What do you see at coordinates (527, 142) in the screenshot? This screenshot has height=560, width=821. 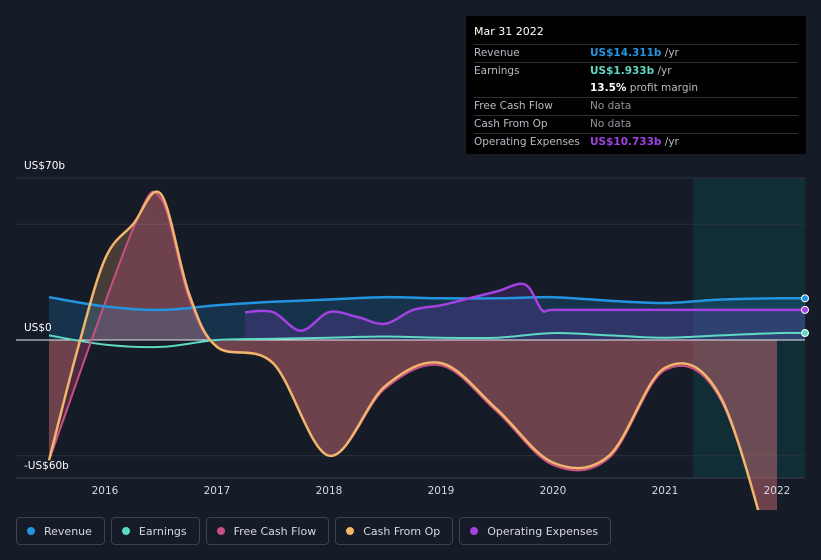 I see `tooltip-opex-label: Operating Expenses` at bounding box center [527, 142].